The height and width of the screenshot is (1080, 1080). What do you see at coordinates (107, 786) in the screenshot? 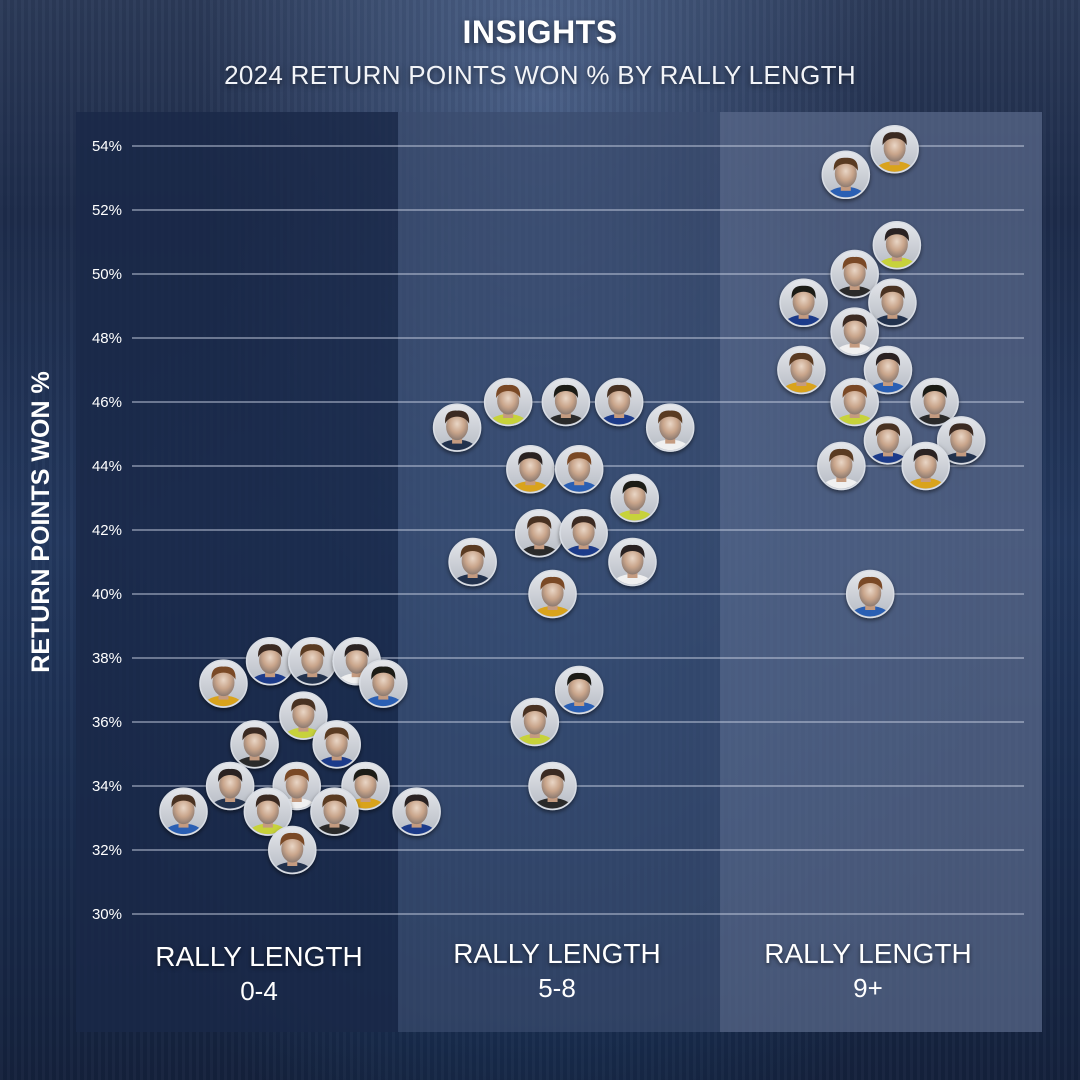
I see `y-tick-label: 34%` at bounding box center [107, 786].